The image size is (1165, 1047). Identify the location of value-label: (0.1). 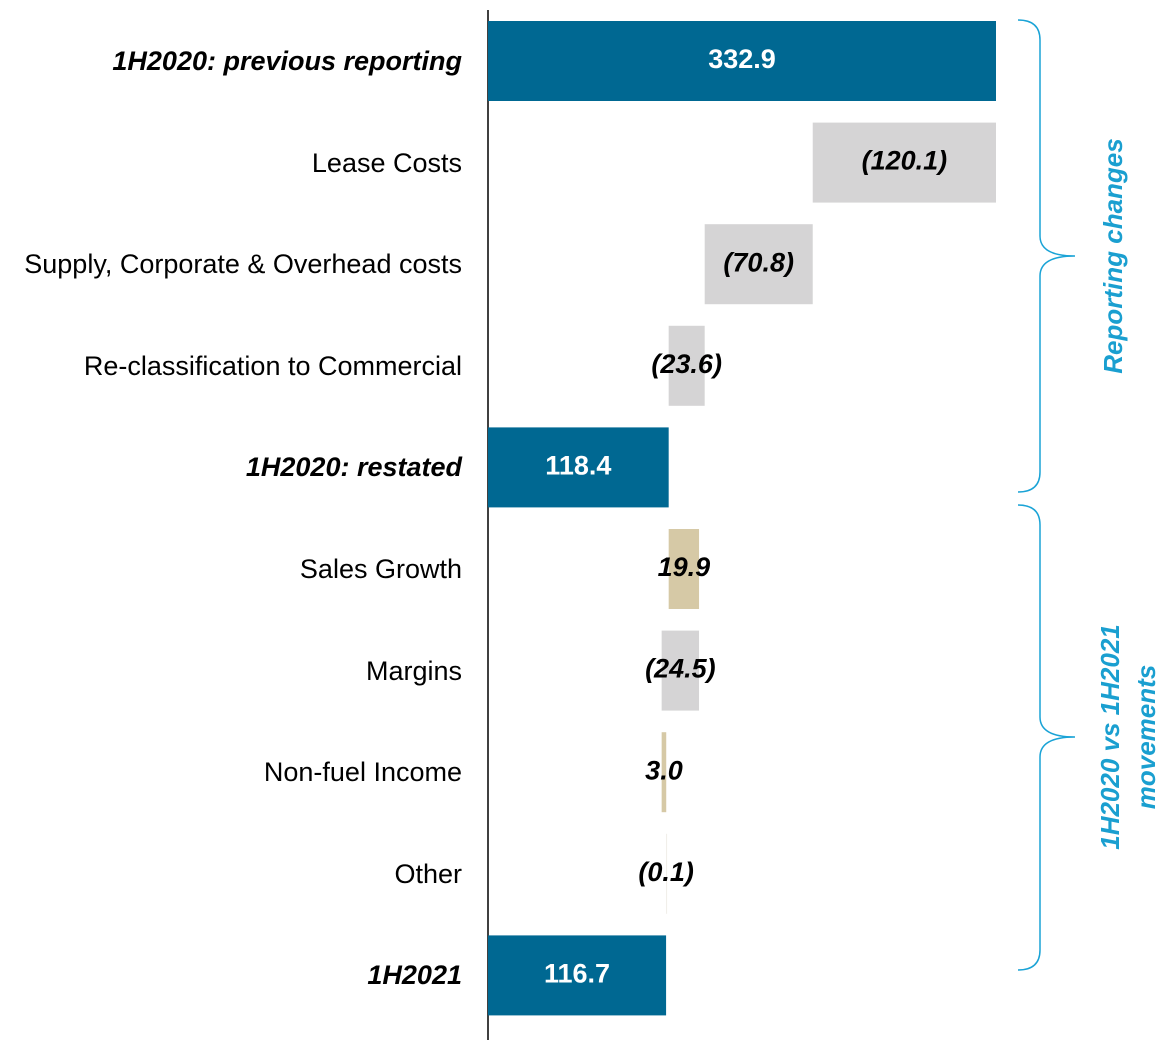
(666, 872).